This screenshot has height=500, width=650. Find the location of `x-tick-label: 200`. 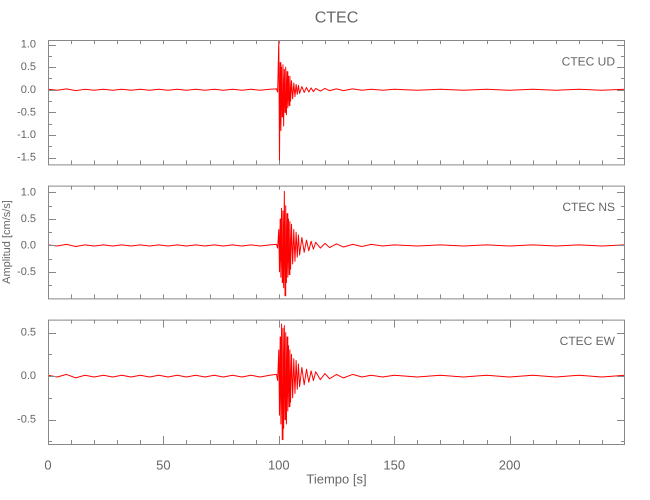

x-tick-label: 200 is located at coordinates (509, 464).